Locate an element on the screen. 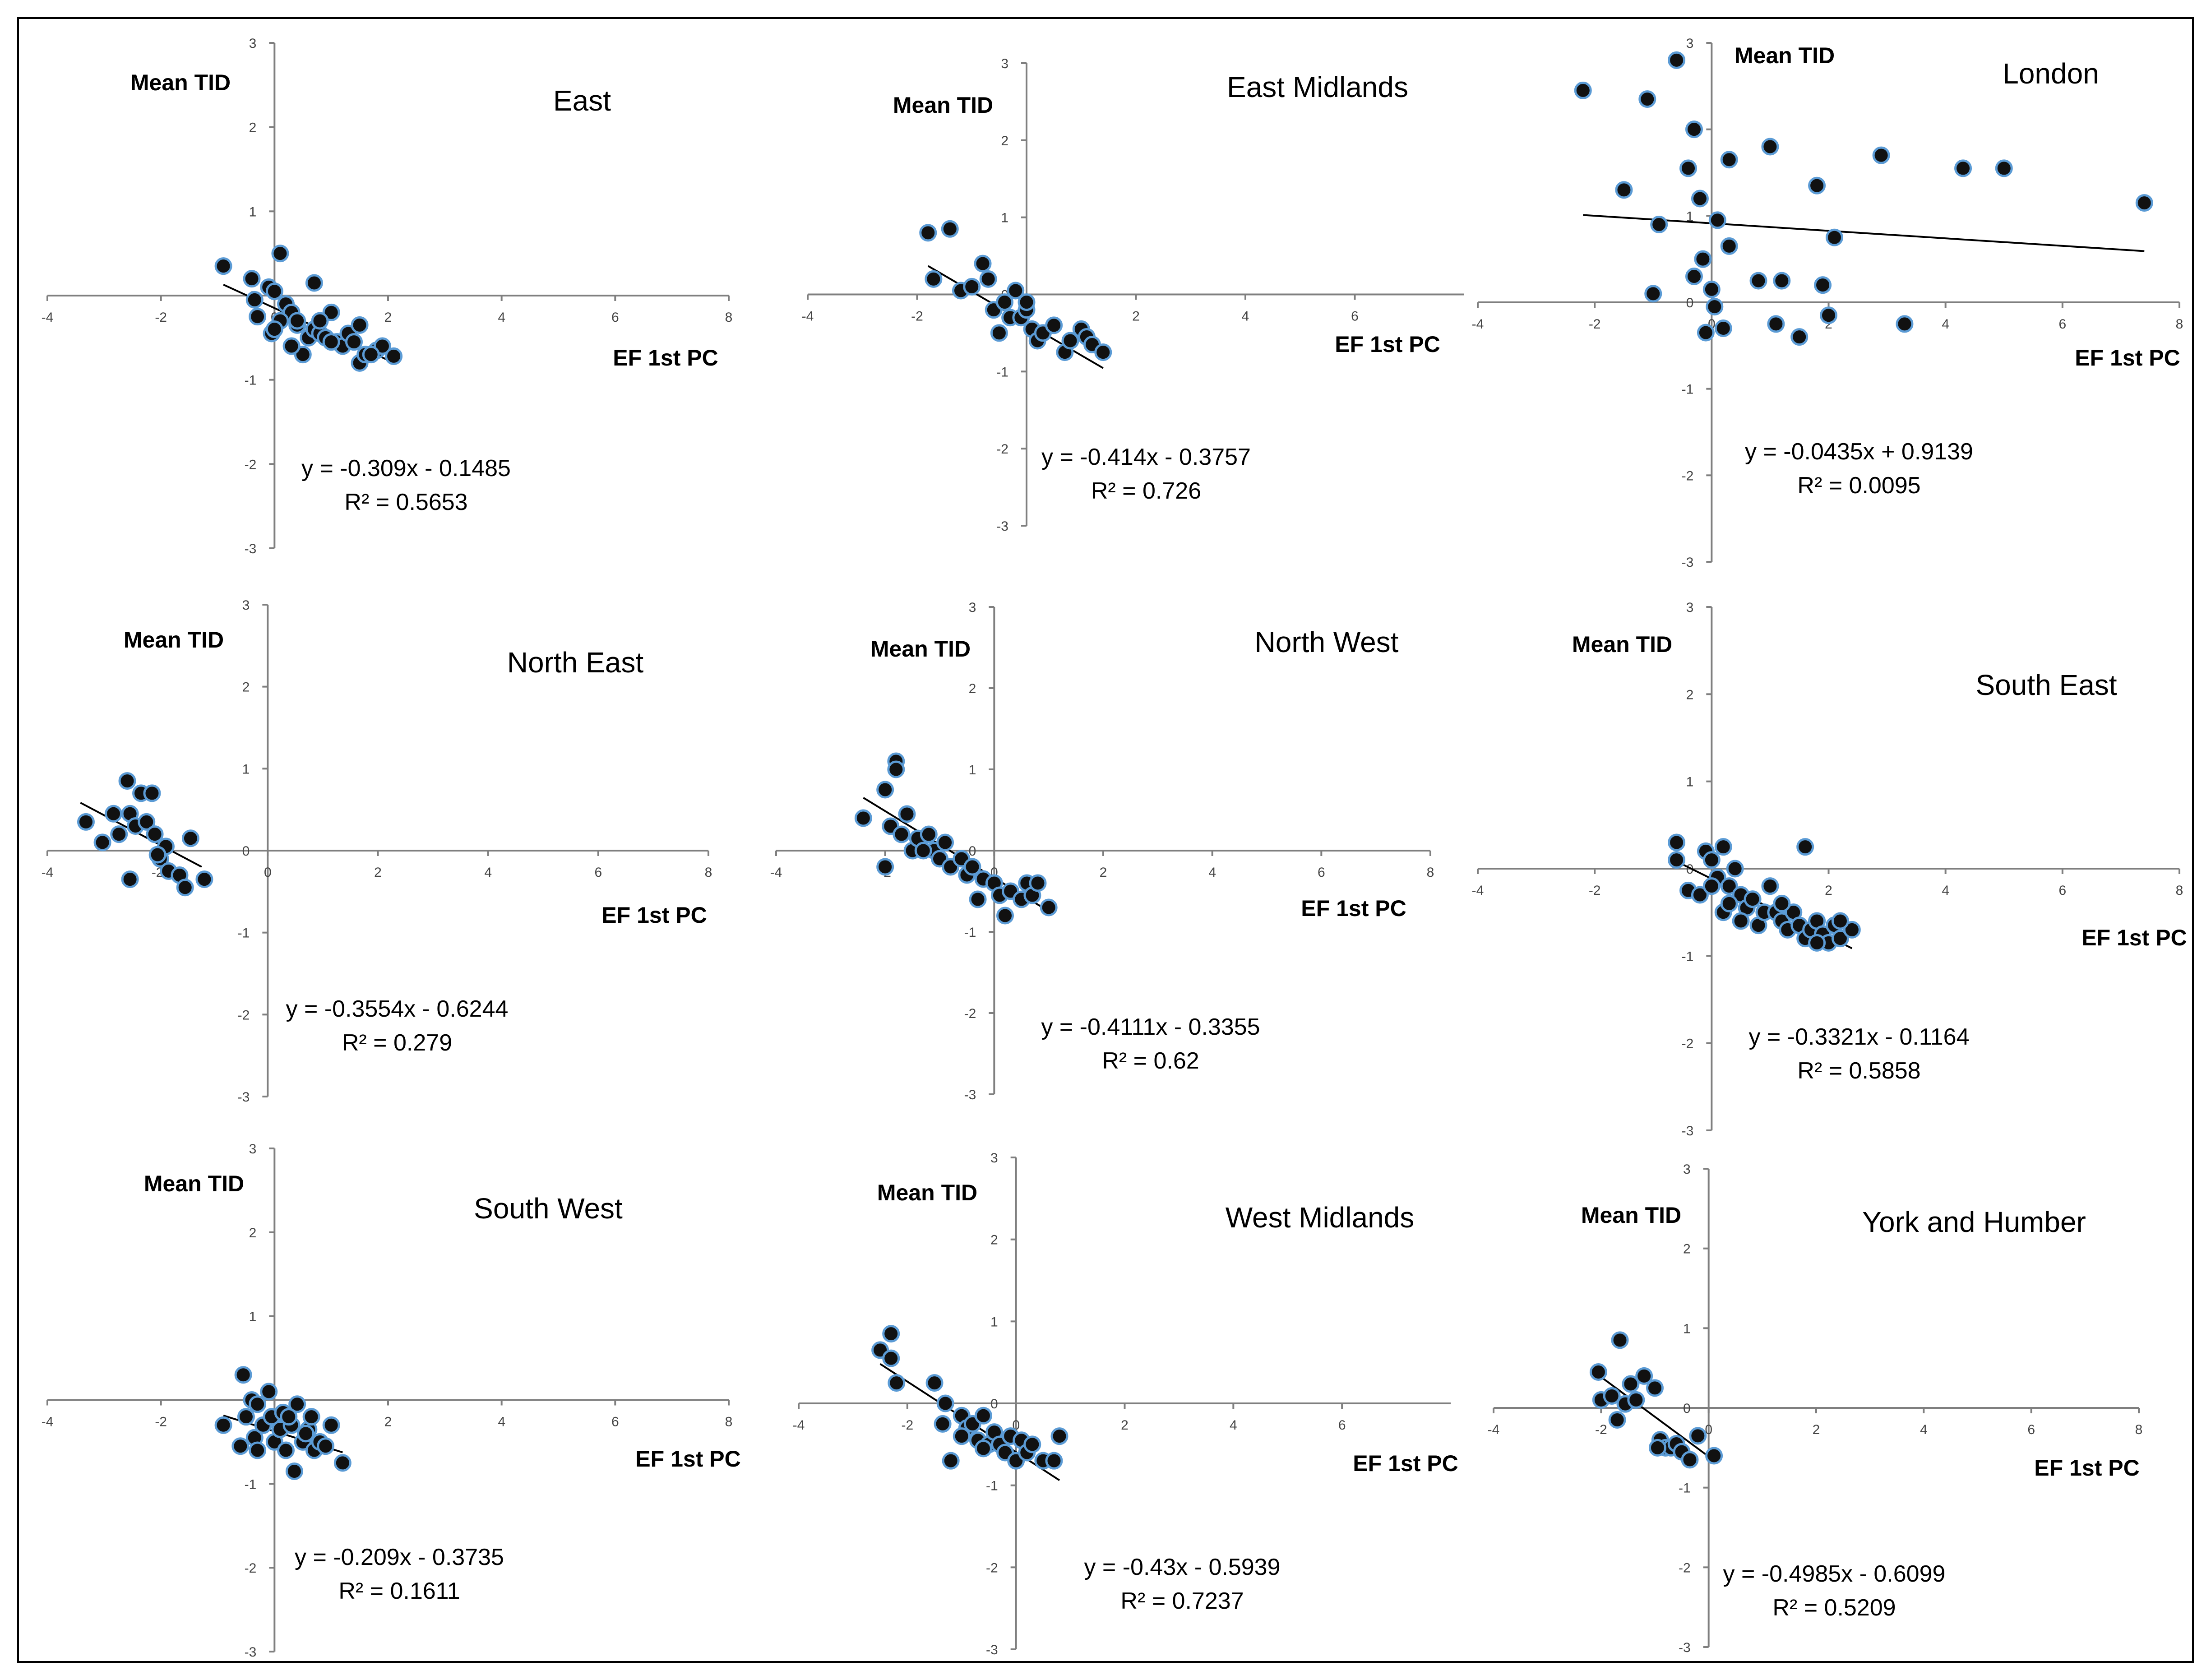  r-squared: R² = 0.62 is located at coordinates (1151, 1061).